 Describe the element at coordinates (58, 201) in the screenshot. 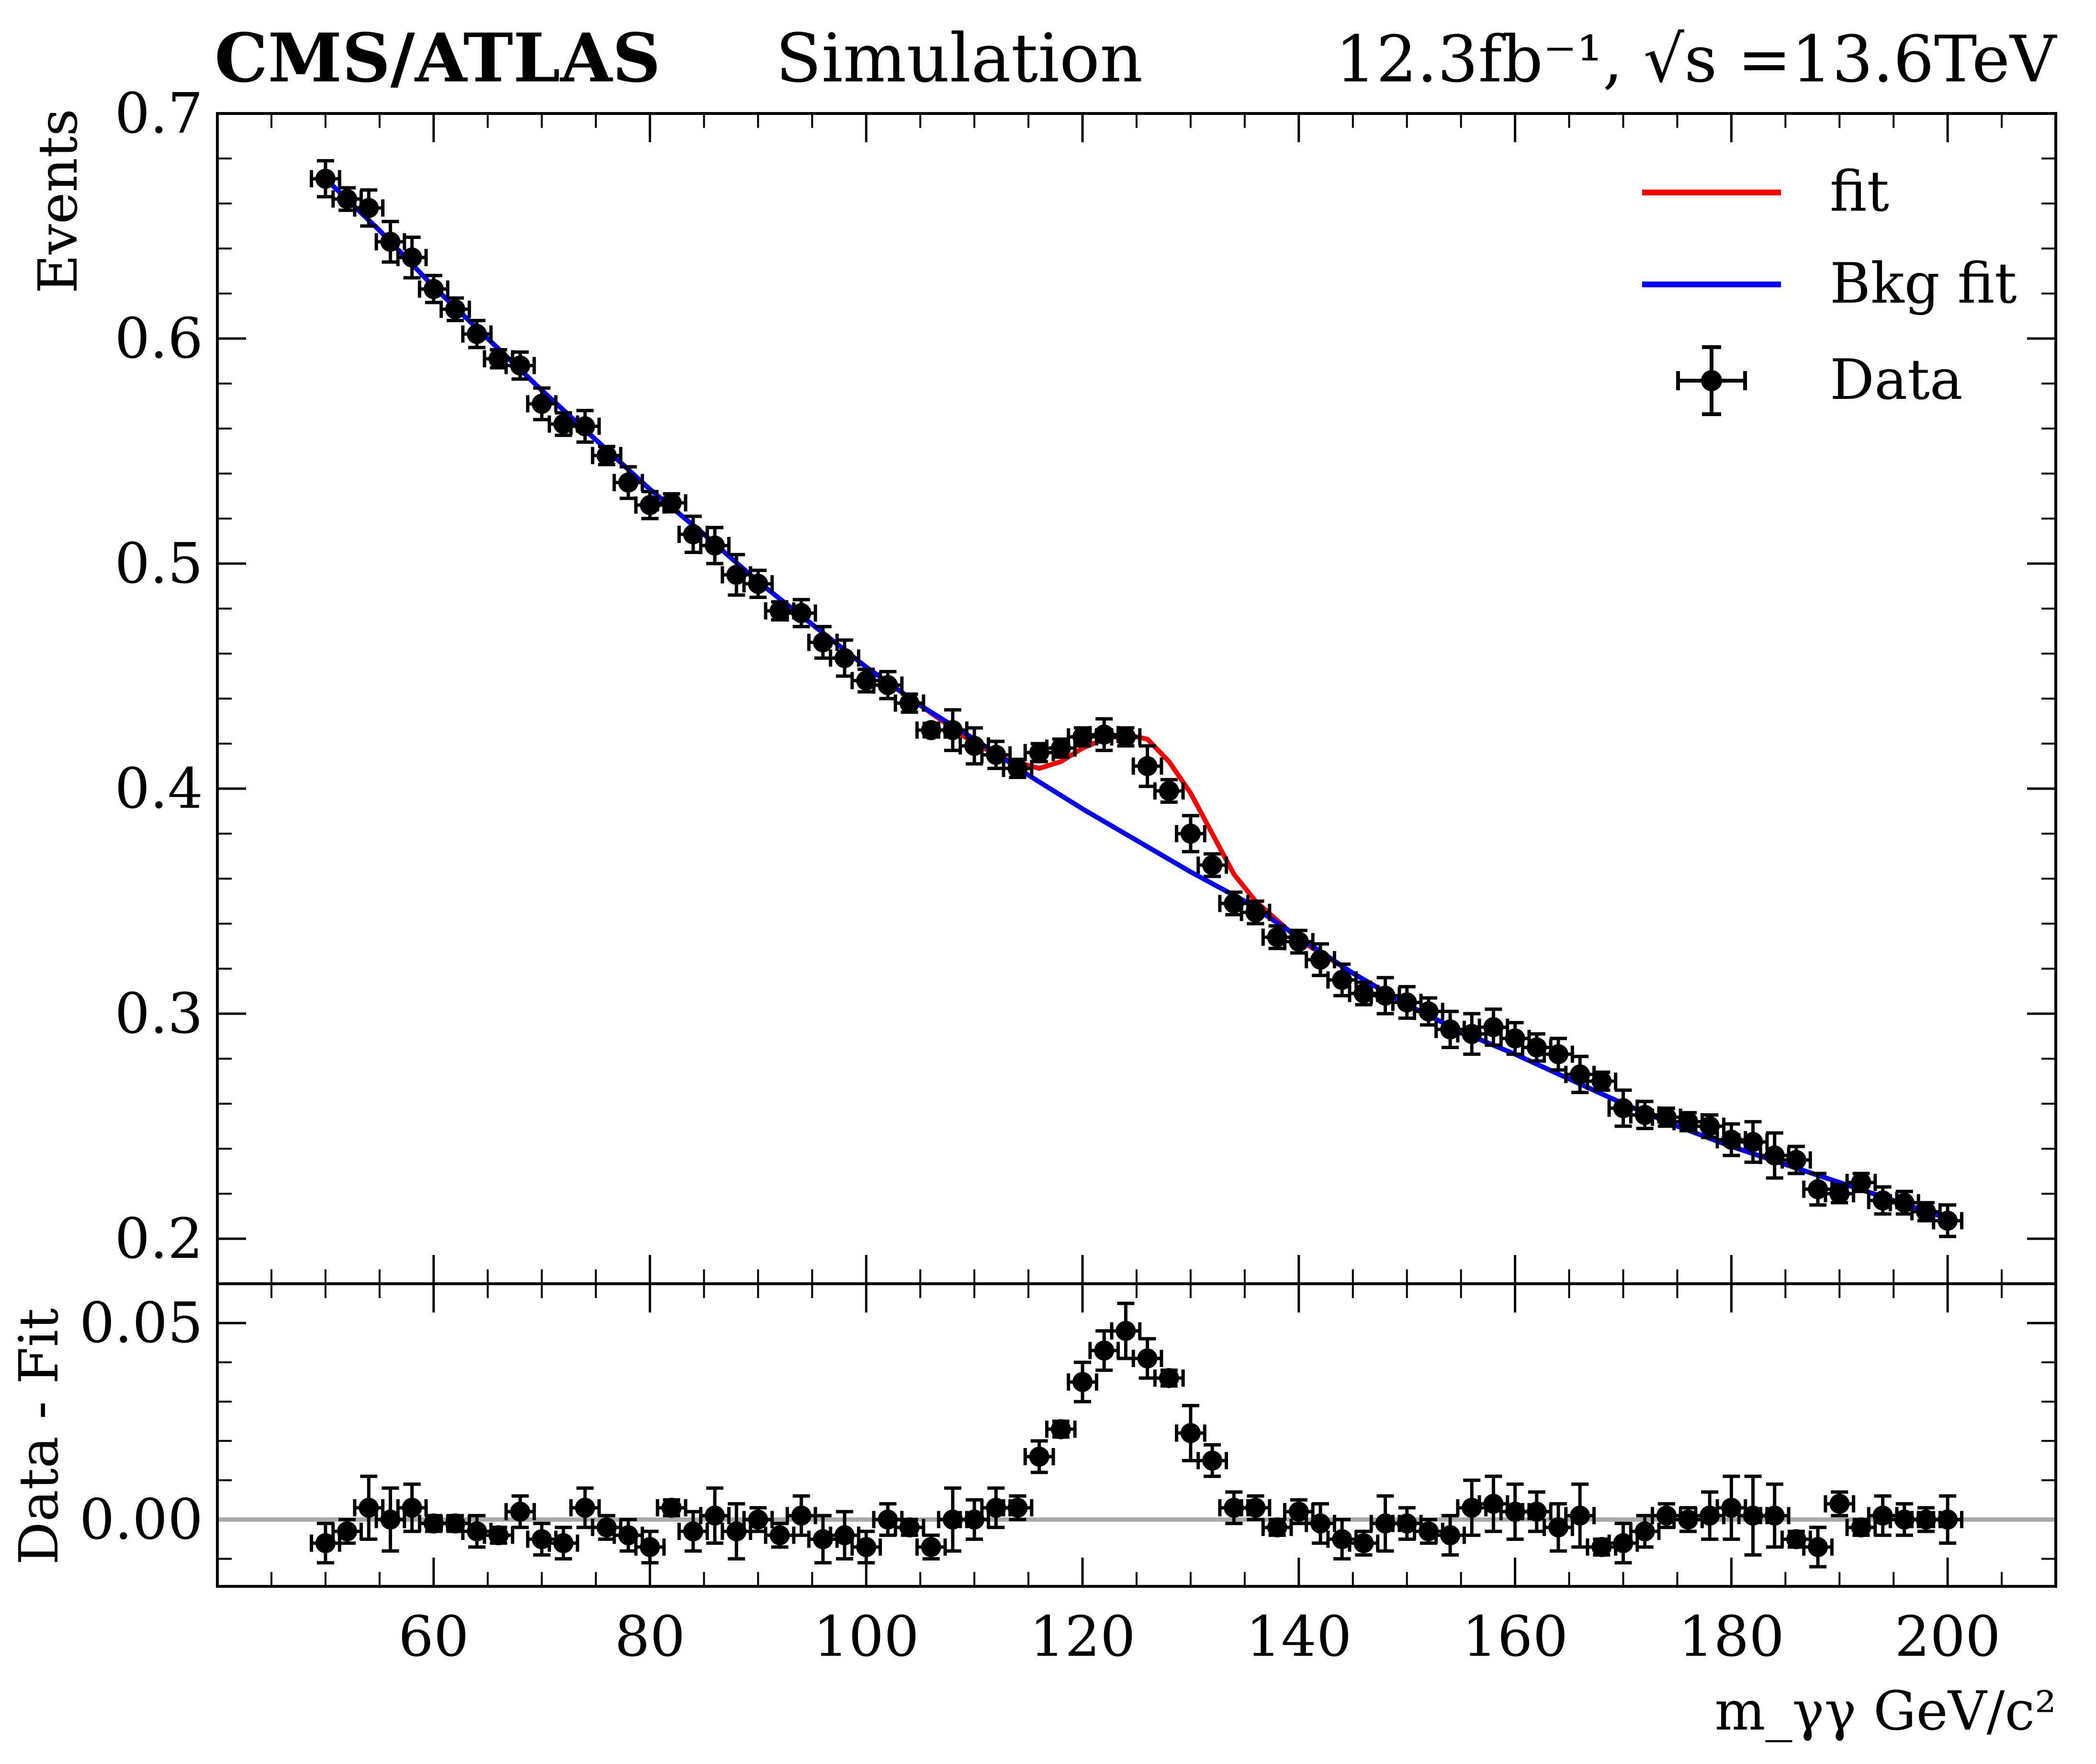

I see `main-y-axis-label: Events` at that location.